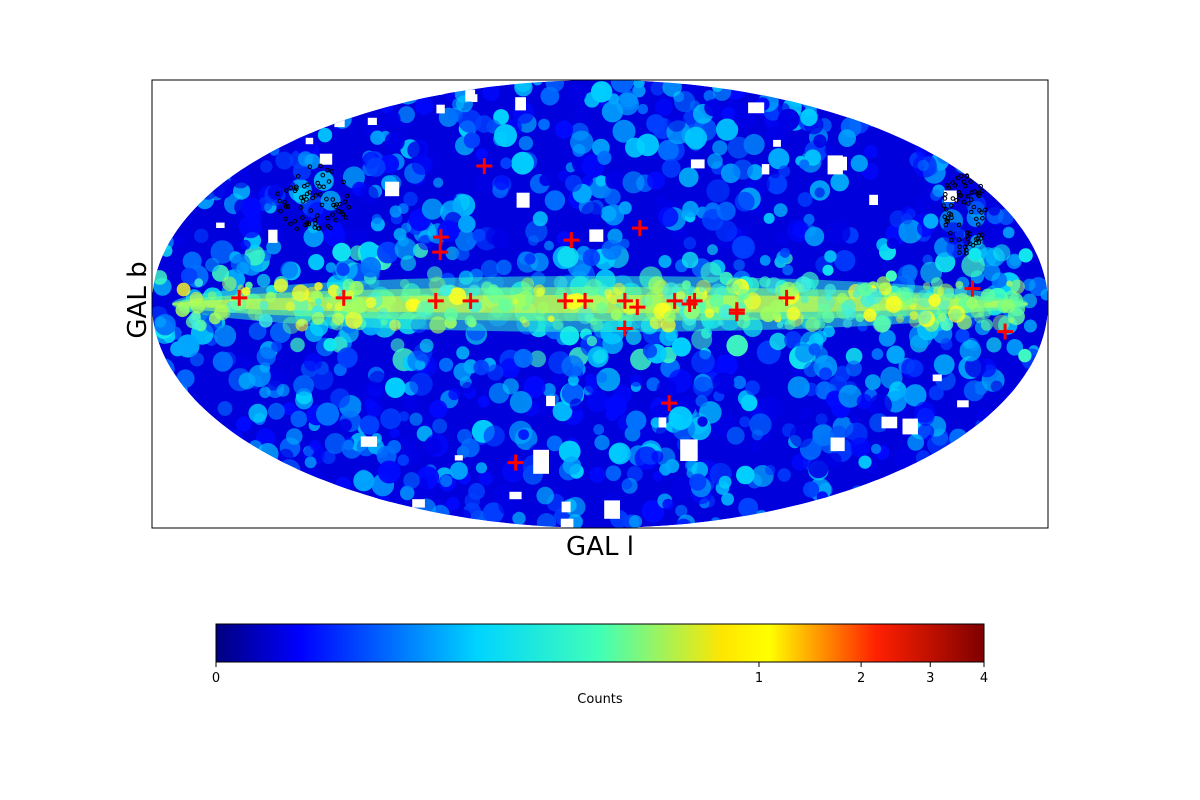 This screenshot has height=800, width=1200. Describe the element at coordinates (600, 547) in the screenshot. I see `x-axis-label: GAL l` at that location.